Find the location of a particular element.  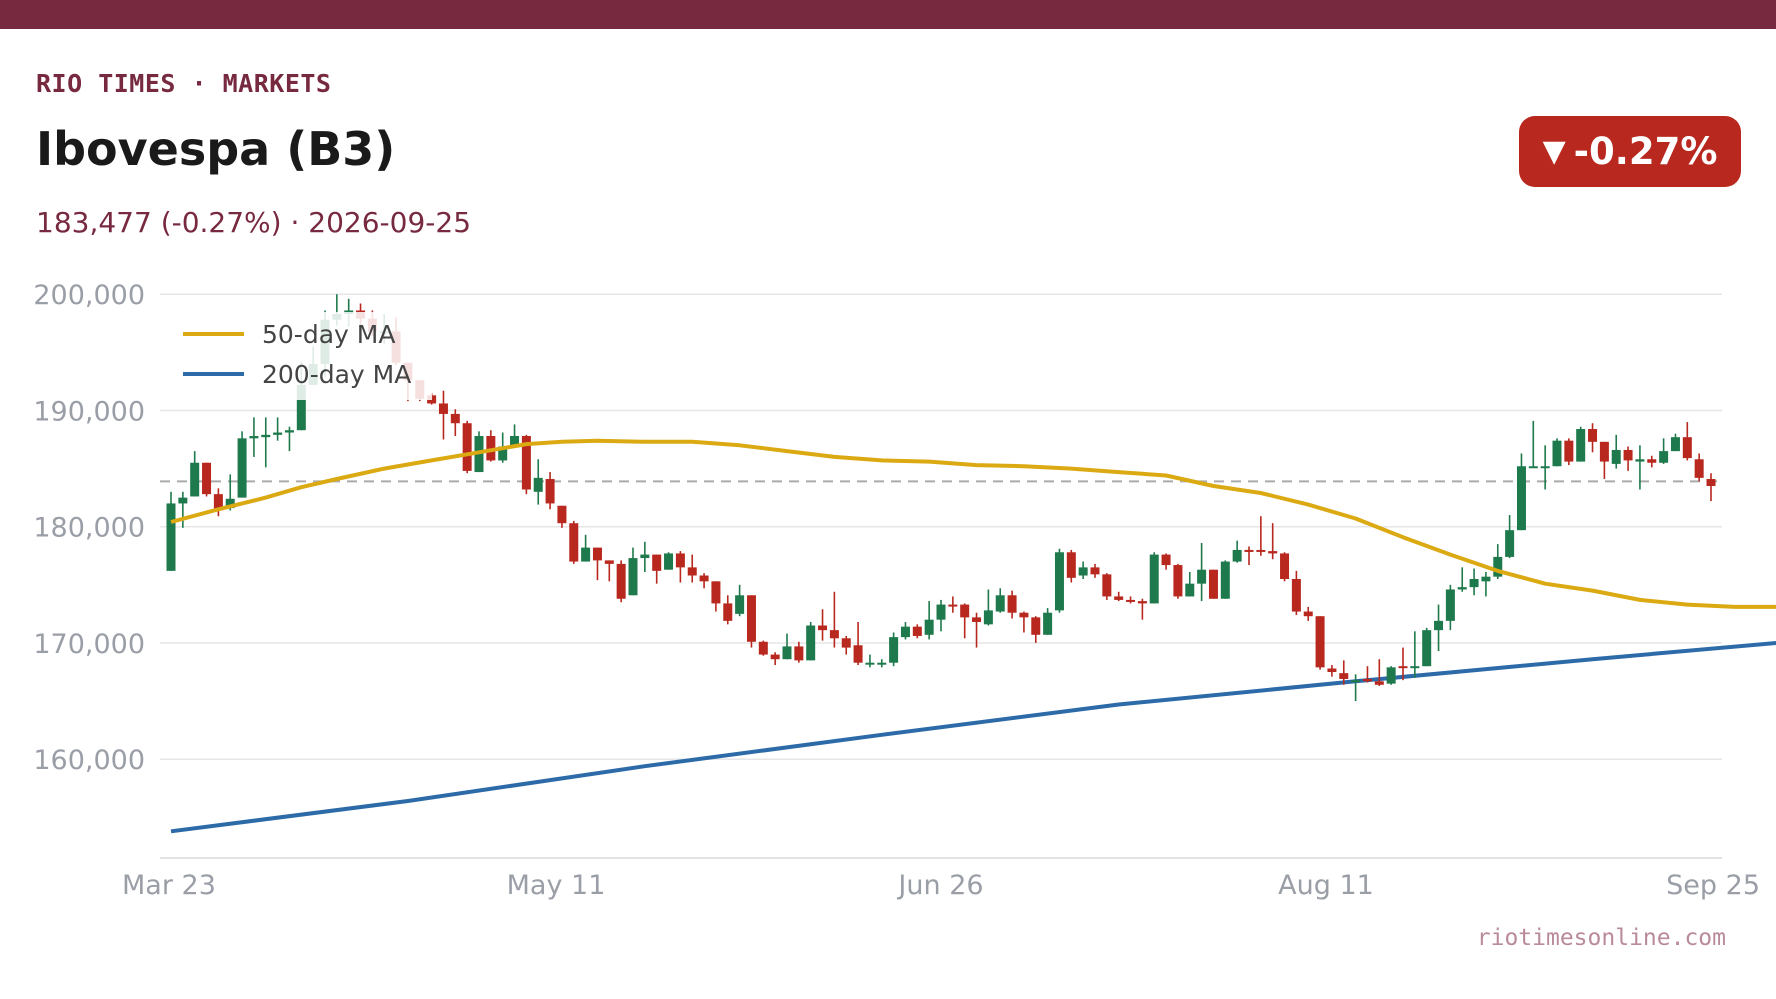

top-accent-bar is located at coordinates (888, 14).